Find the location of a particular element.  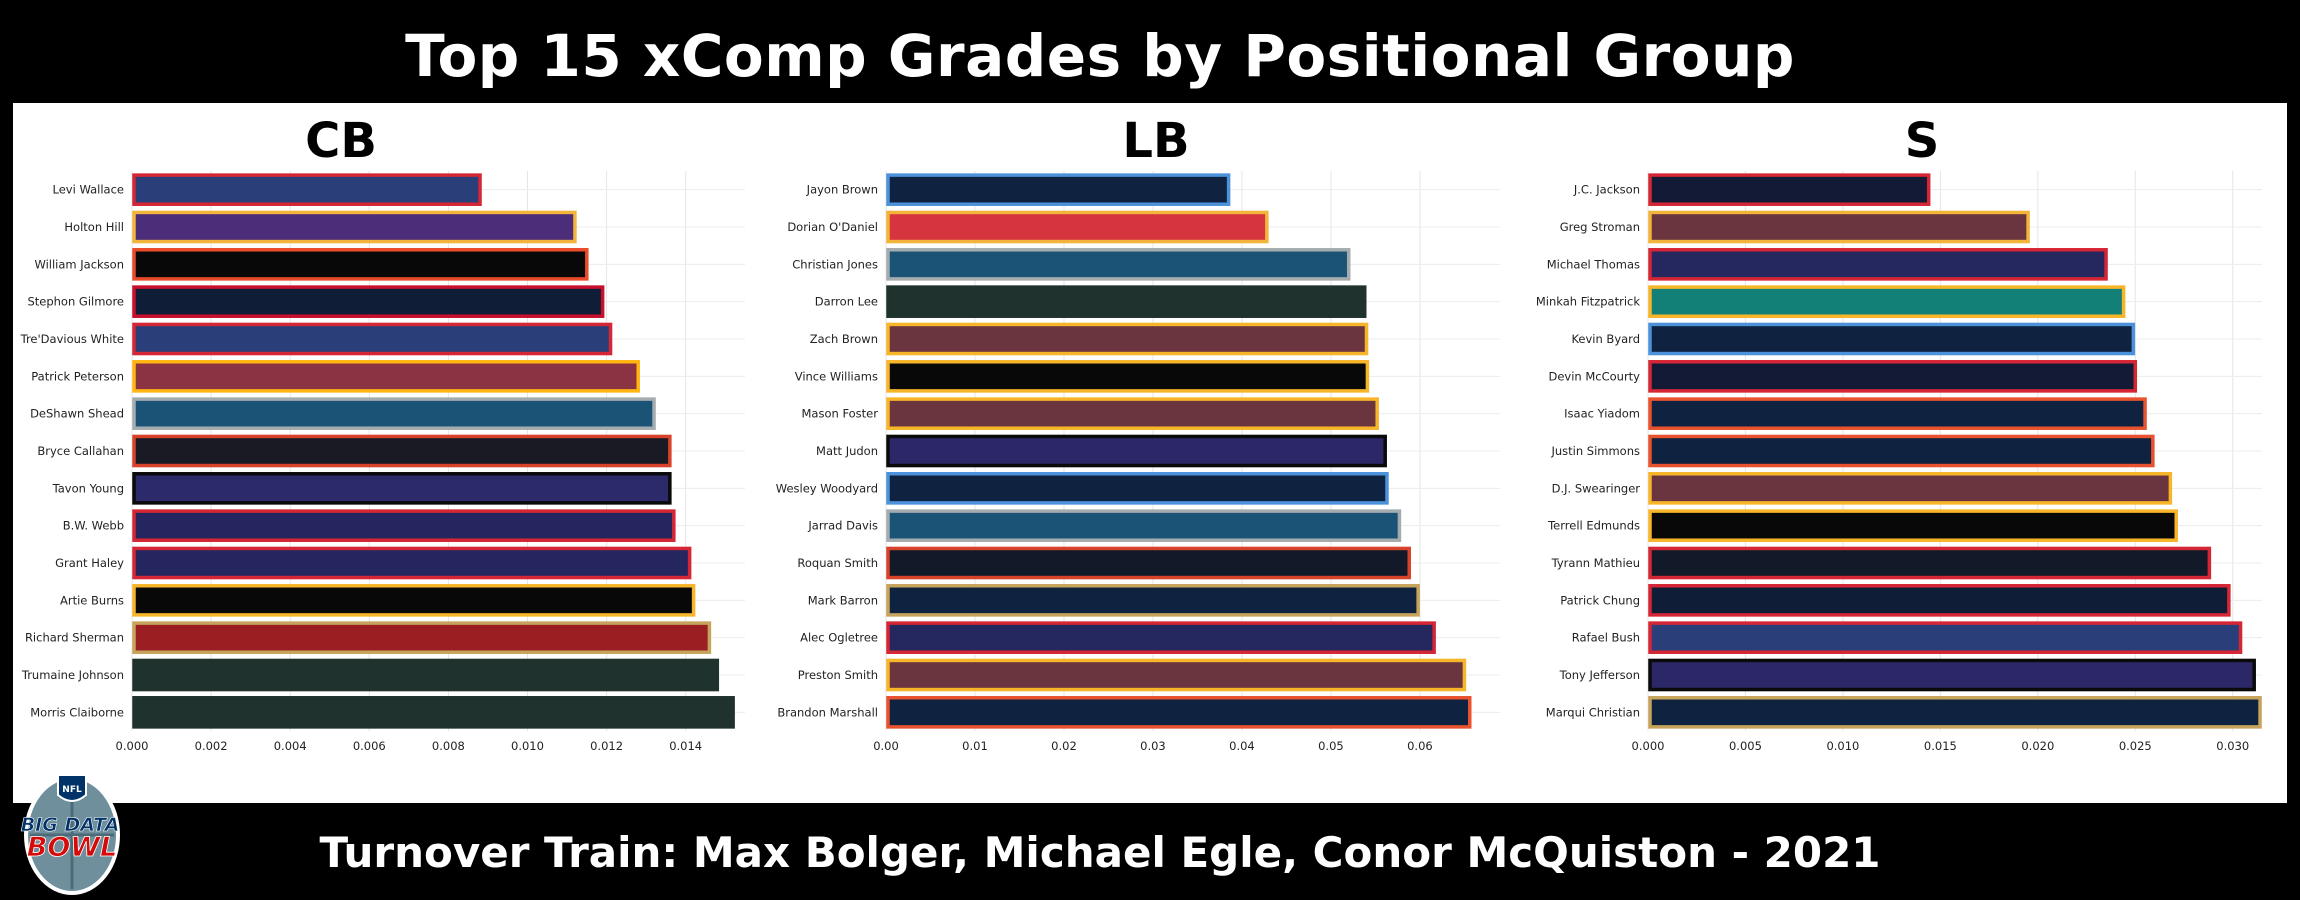

category-label: Dorian O'Daniel is located at coordinates (832, 227).